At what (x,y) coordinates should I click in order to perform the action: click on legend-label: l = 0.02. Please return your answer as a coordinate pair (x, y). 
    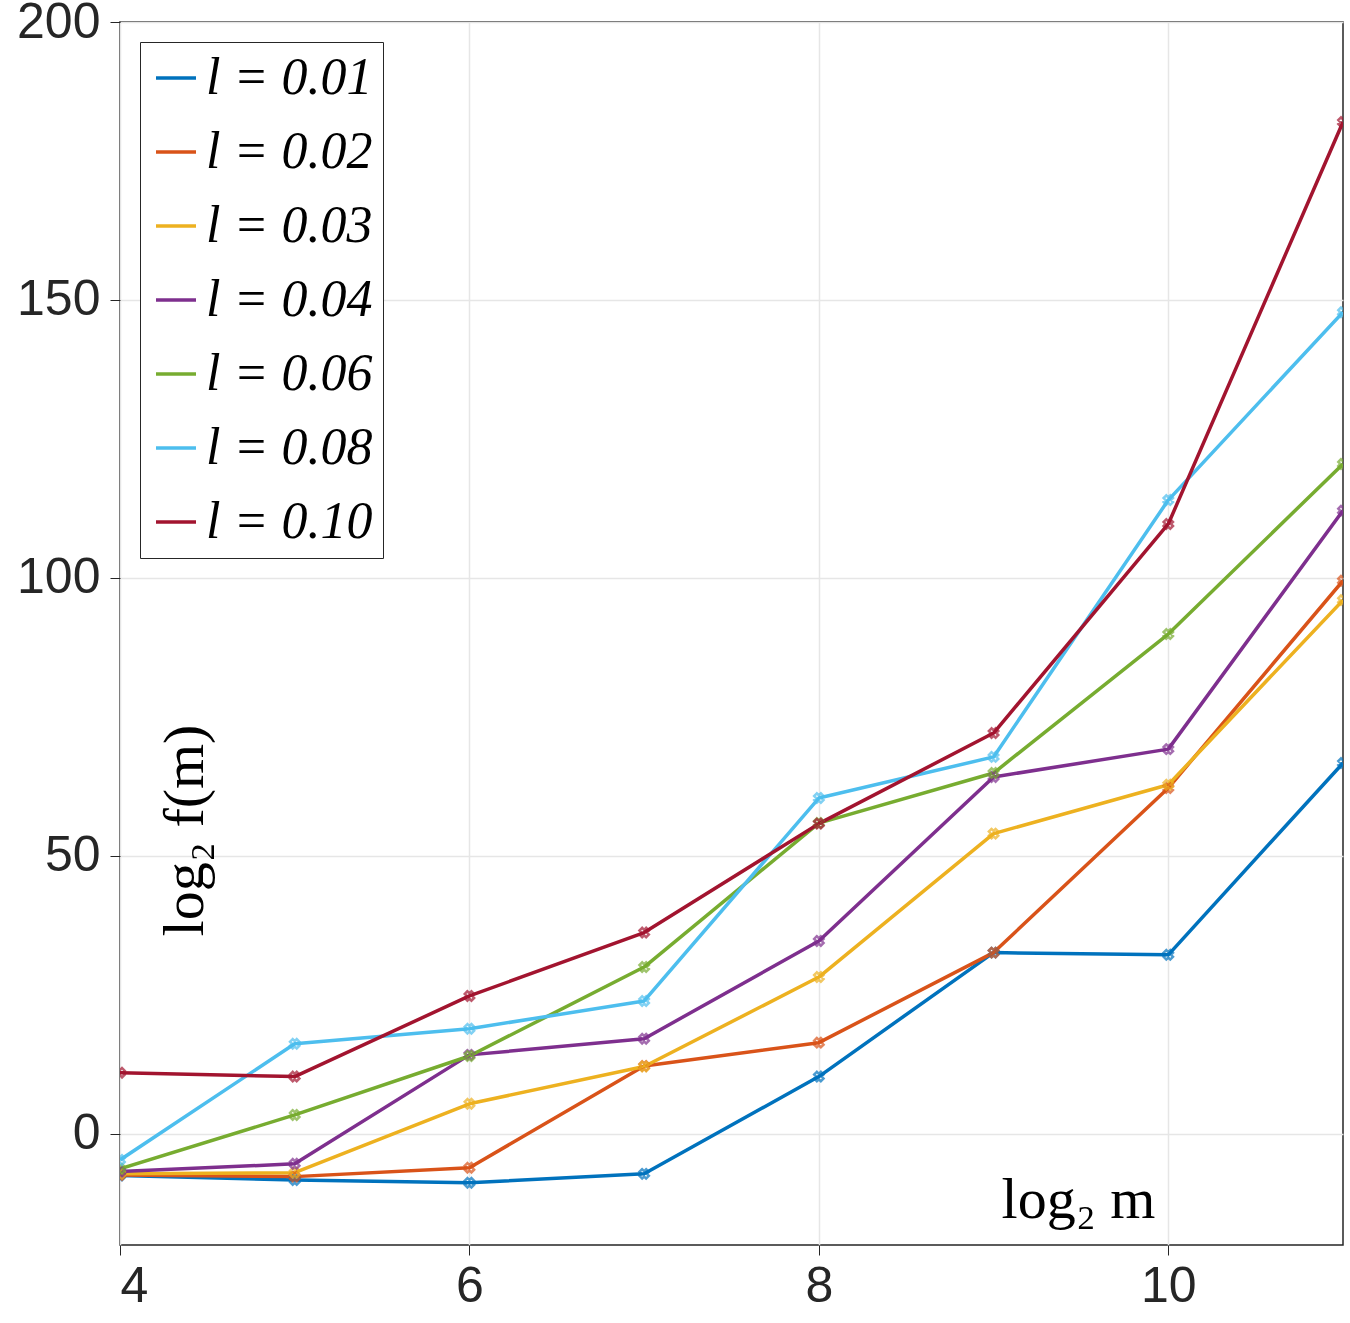
    Looking at the image, I should click on (289, 150).